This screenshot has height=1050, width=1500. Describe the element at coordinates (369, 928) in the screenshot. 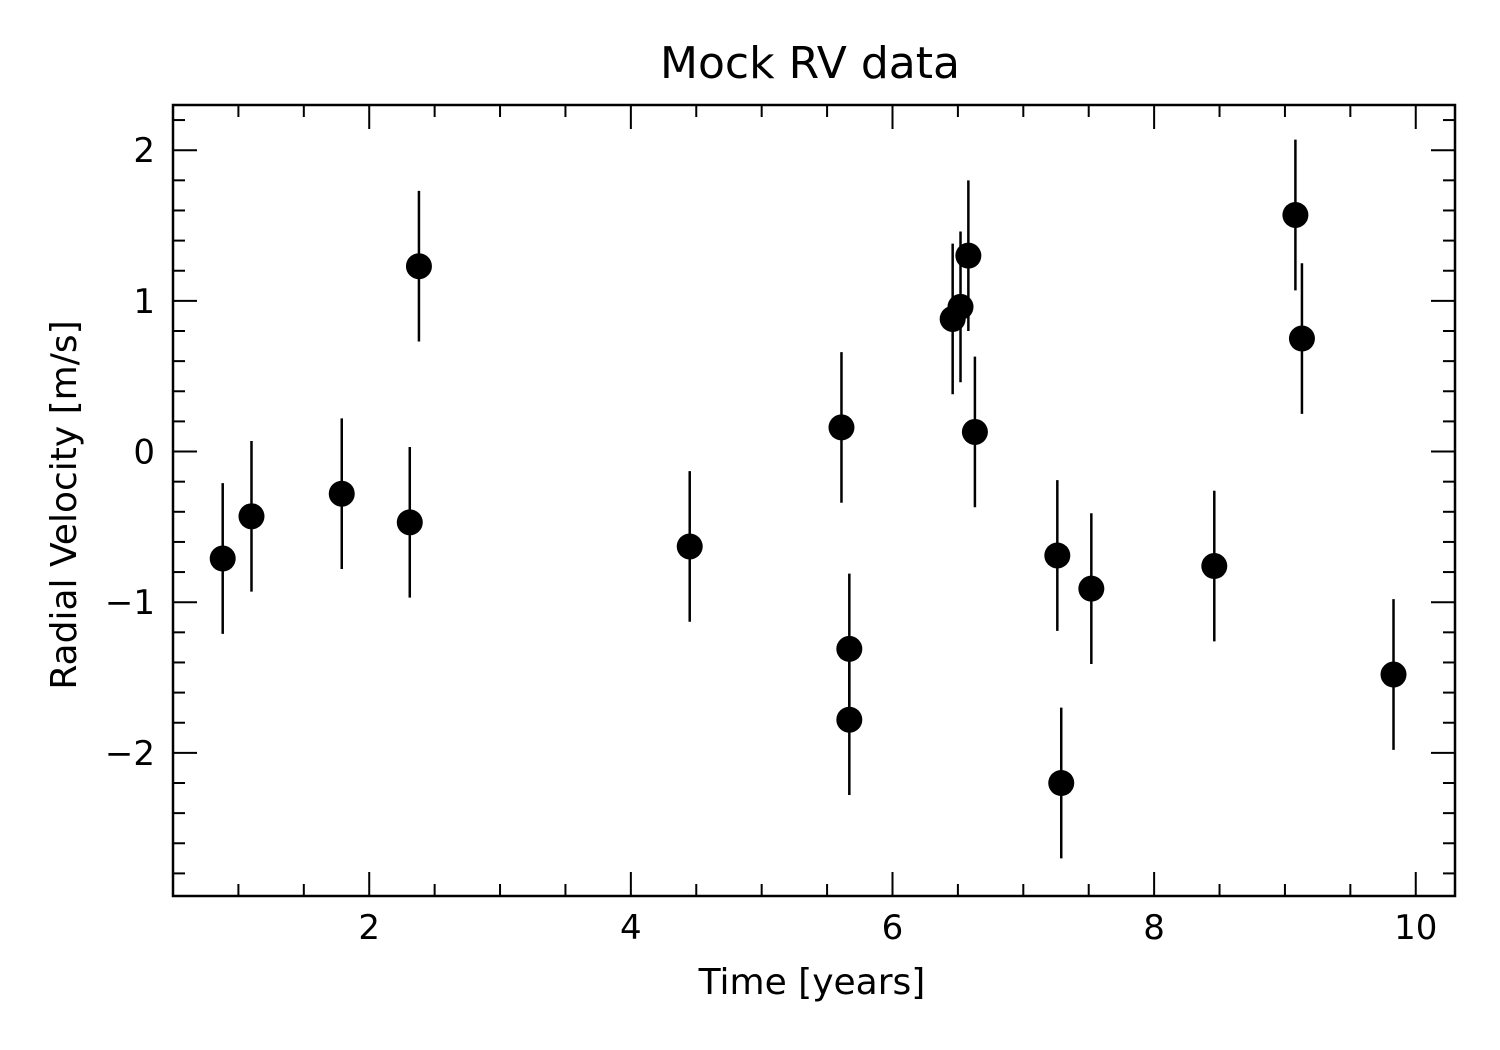

I see `x-tick-label: 2` at that location.